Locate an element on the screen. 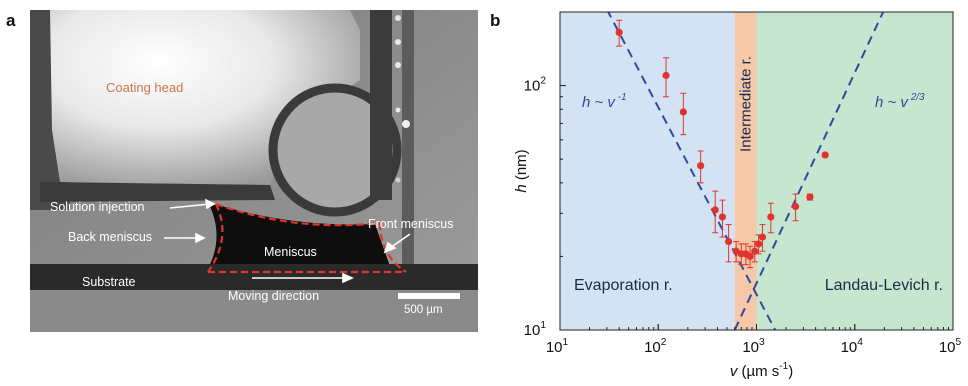 This screenshot has height=386, width=968. panel-b-letter: b is located at coordinates (495, 20).